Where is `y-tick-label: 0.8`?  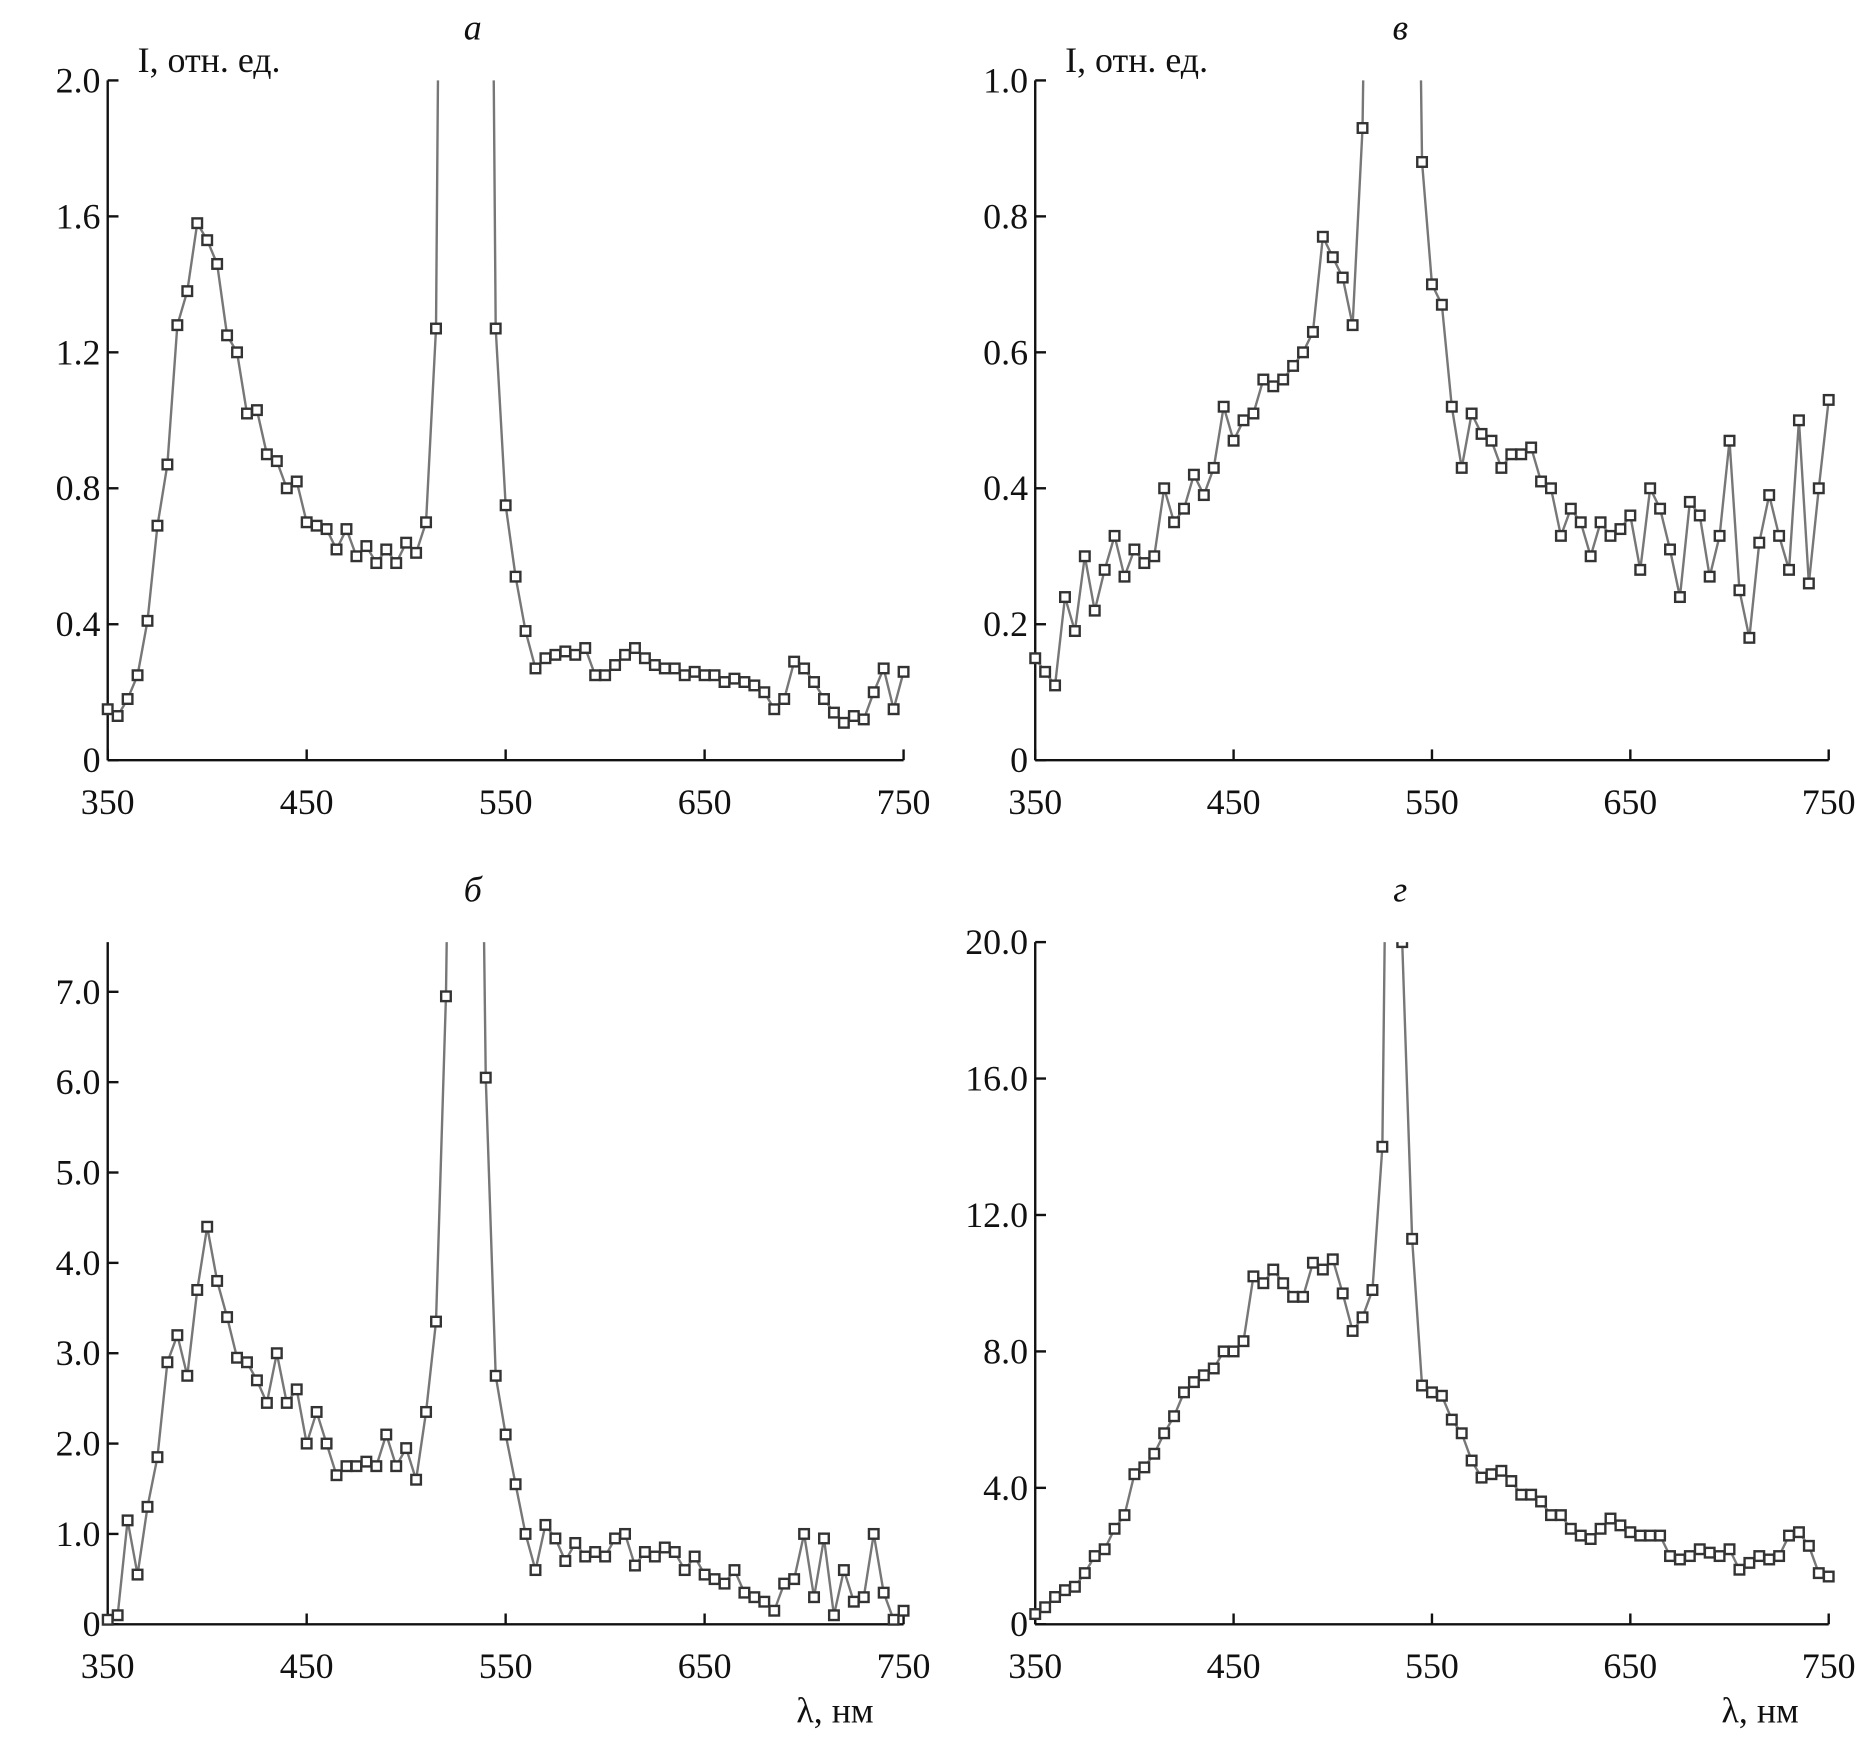
y-tick-label: 0.8 is located at coordinates (78, 488).